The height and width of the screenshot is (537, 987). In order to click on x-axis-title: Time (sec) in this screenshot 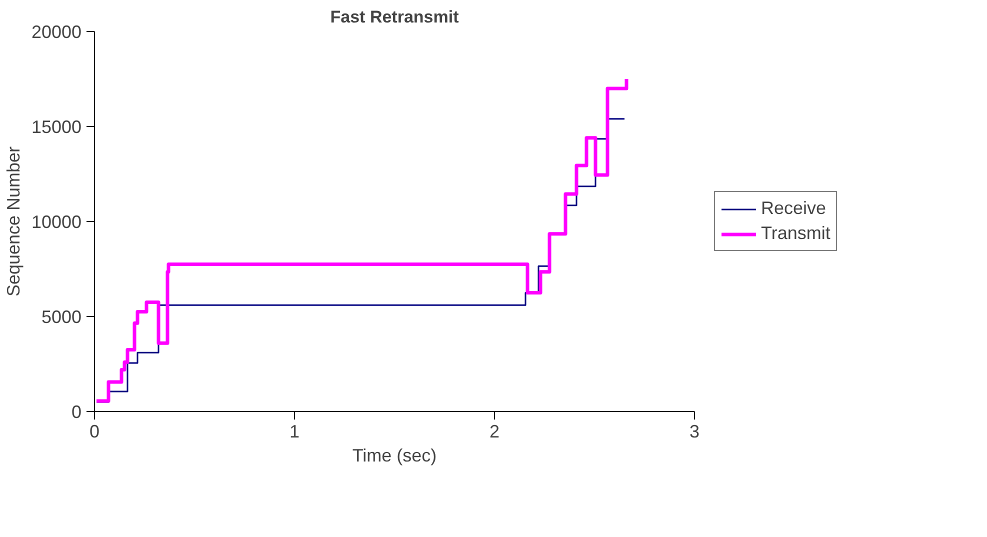, I will do `click(394, 456)`.